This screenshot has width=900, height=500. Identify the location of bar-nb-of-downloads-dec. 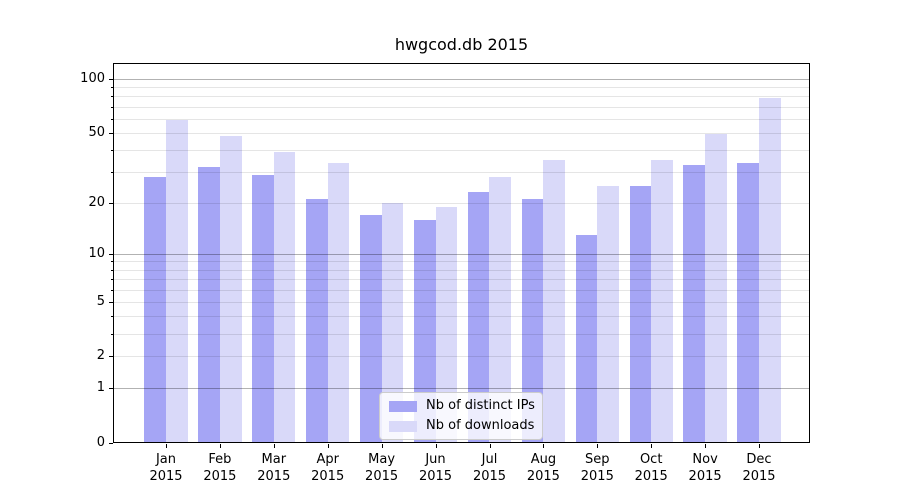
(769, 270).